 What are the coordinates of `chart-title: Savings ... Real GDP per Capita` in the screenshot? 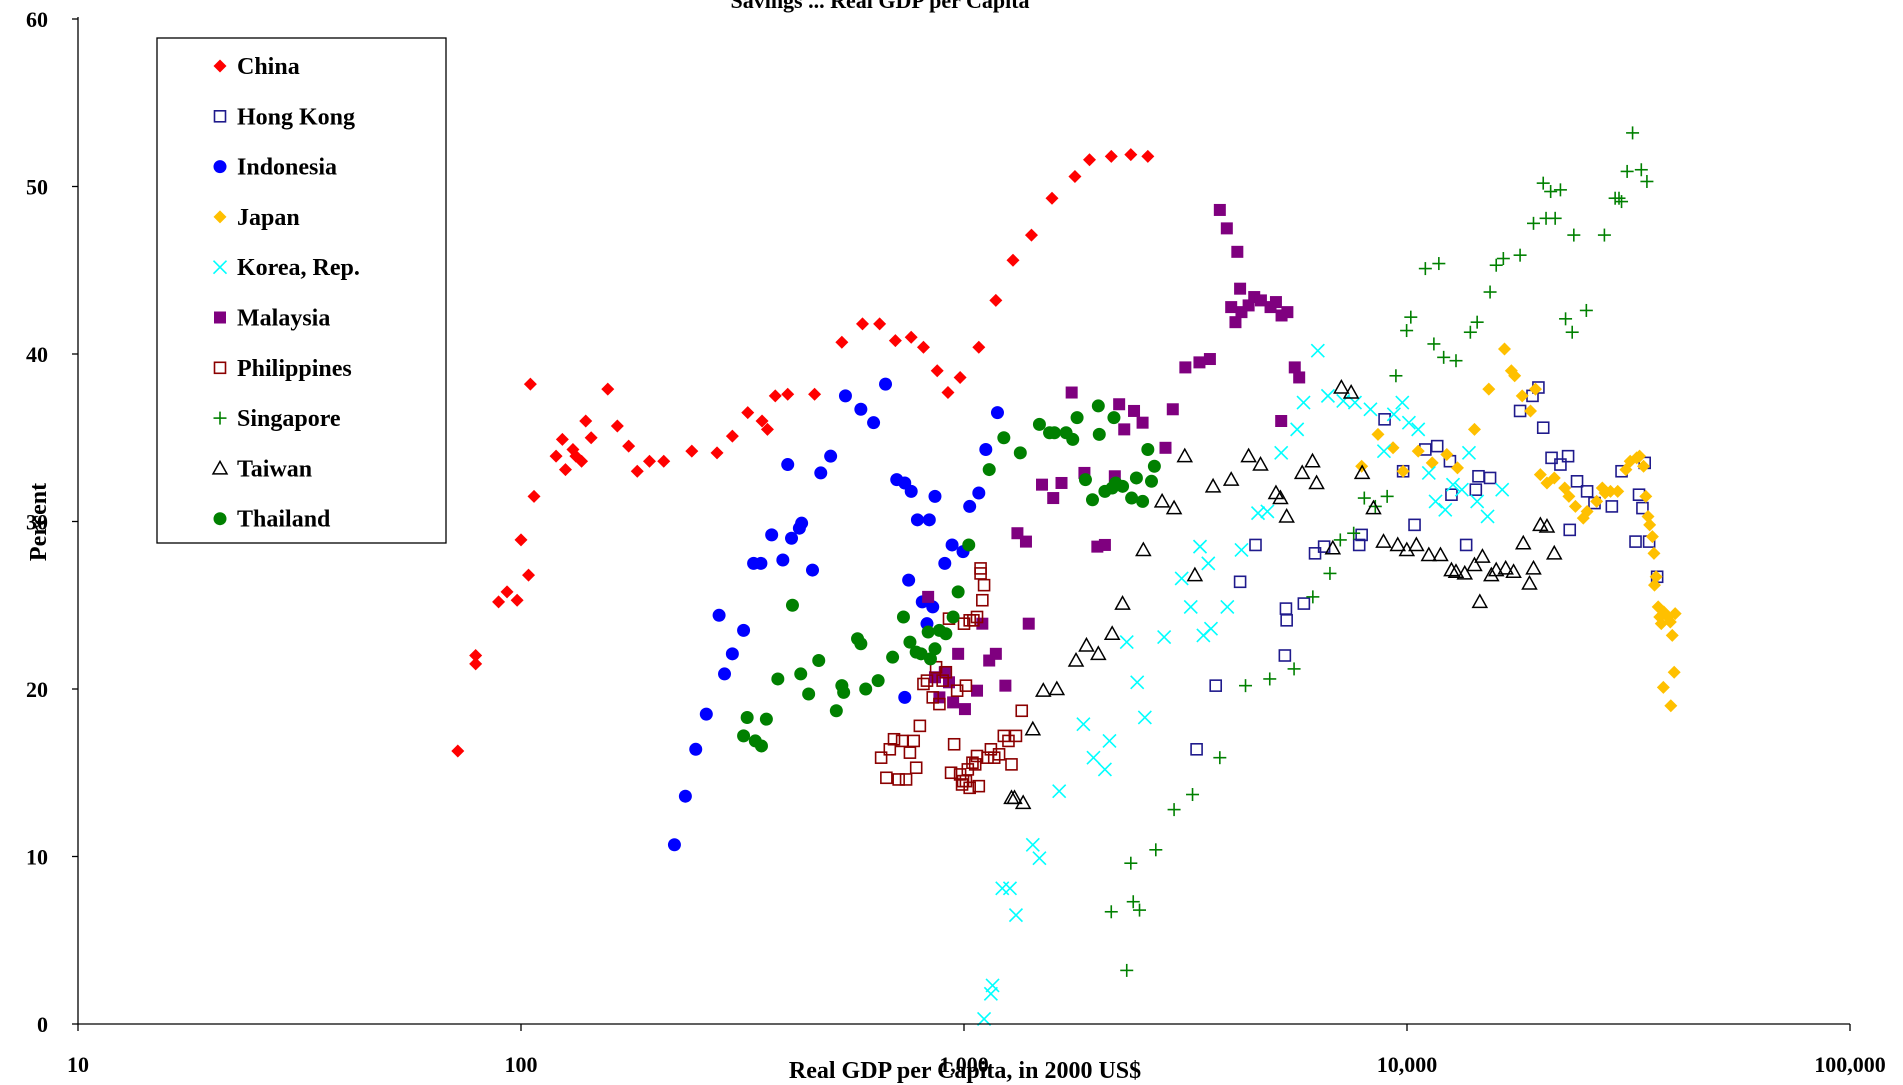 It's located at (879, 6).